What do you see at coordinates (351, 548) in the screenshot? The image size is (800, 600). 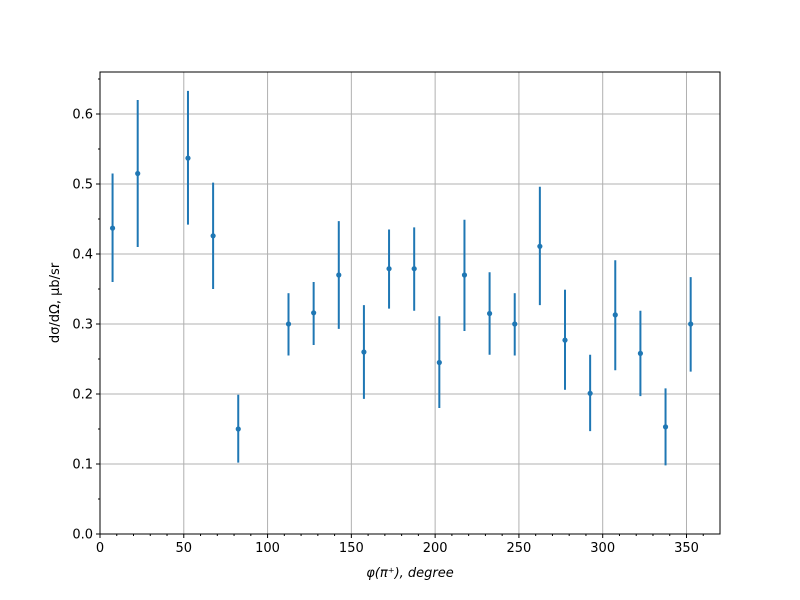 I see `x-tick-label: 150` at bounding box center [351, 548].